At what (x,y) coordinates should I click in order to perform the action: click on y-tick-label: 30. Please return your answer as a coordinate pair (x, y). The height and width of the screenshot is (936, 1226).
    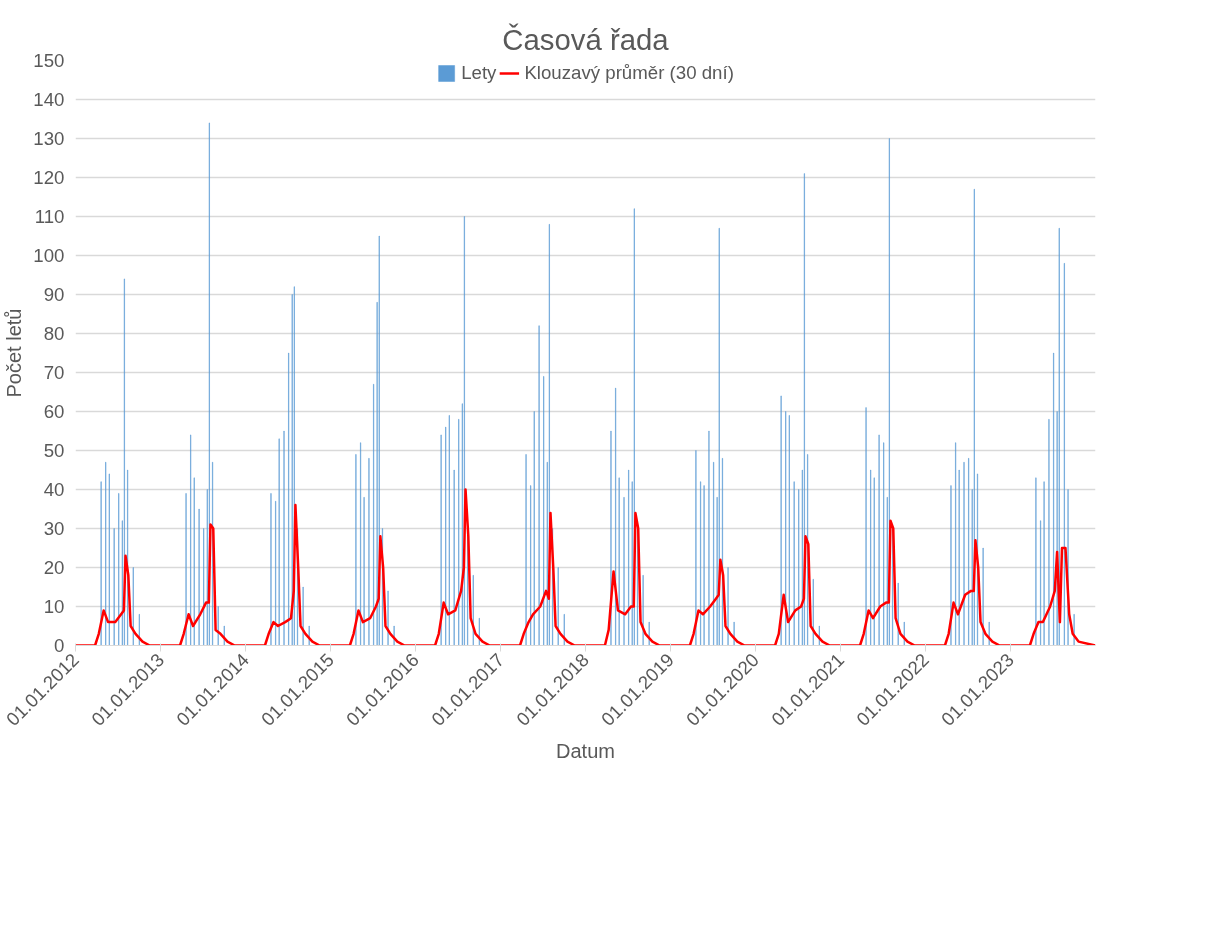
    Looking at the image, I should click on (54, 528).